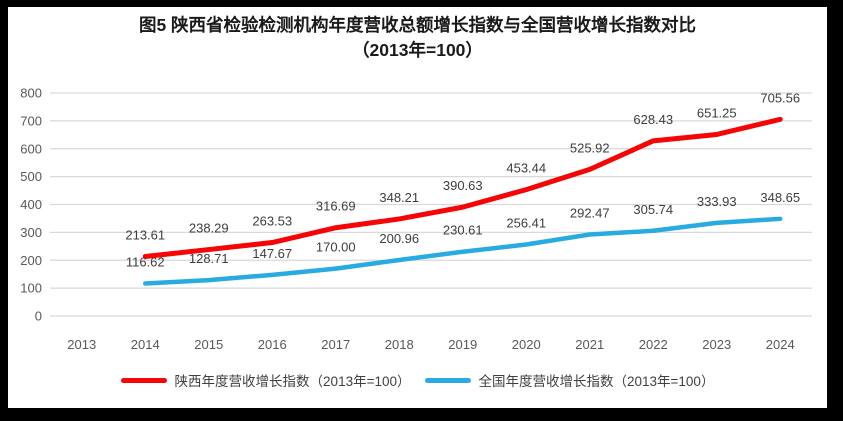 The height and width of the screenshot is (421, 843). I want to click on national-line-swatch, so click(447, 380).